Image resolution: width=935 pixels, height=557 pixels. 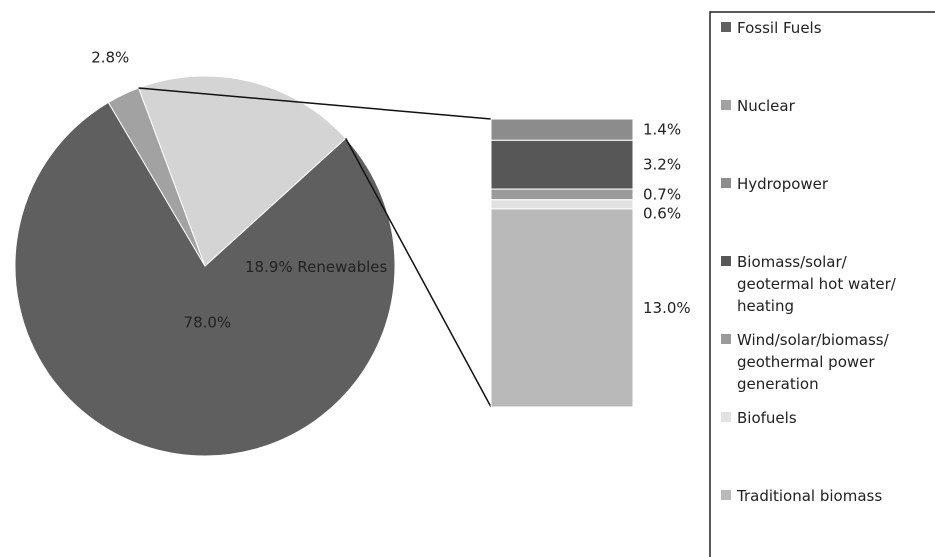 What do you see at coordinates (767, 418) in the screenshot?
I see `legend-label: Biofuels` at bounding box center [767, 418].